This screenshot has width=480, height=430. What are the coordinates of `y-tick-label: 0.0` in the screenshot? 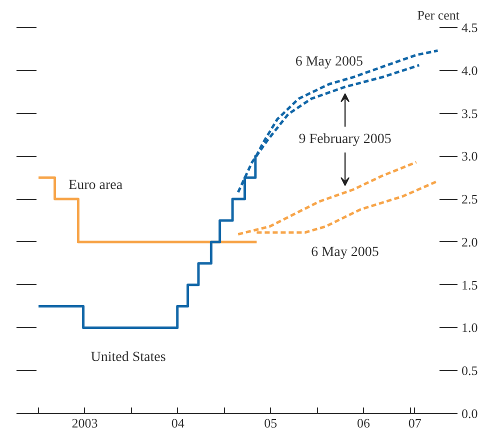 It's located at (470, 413).